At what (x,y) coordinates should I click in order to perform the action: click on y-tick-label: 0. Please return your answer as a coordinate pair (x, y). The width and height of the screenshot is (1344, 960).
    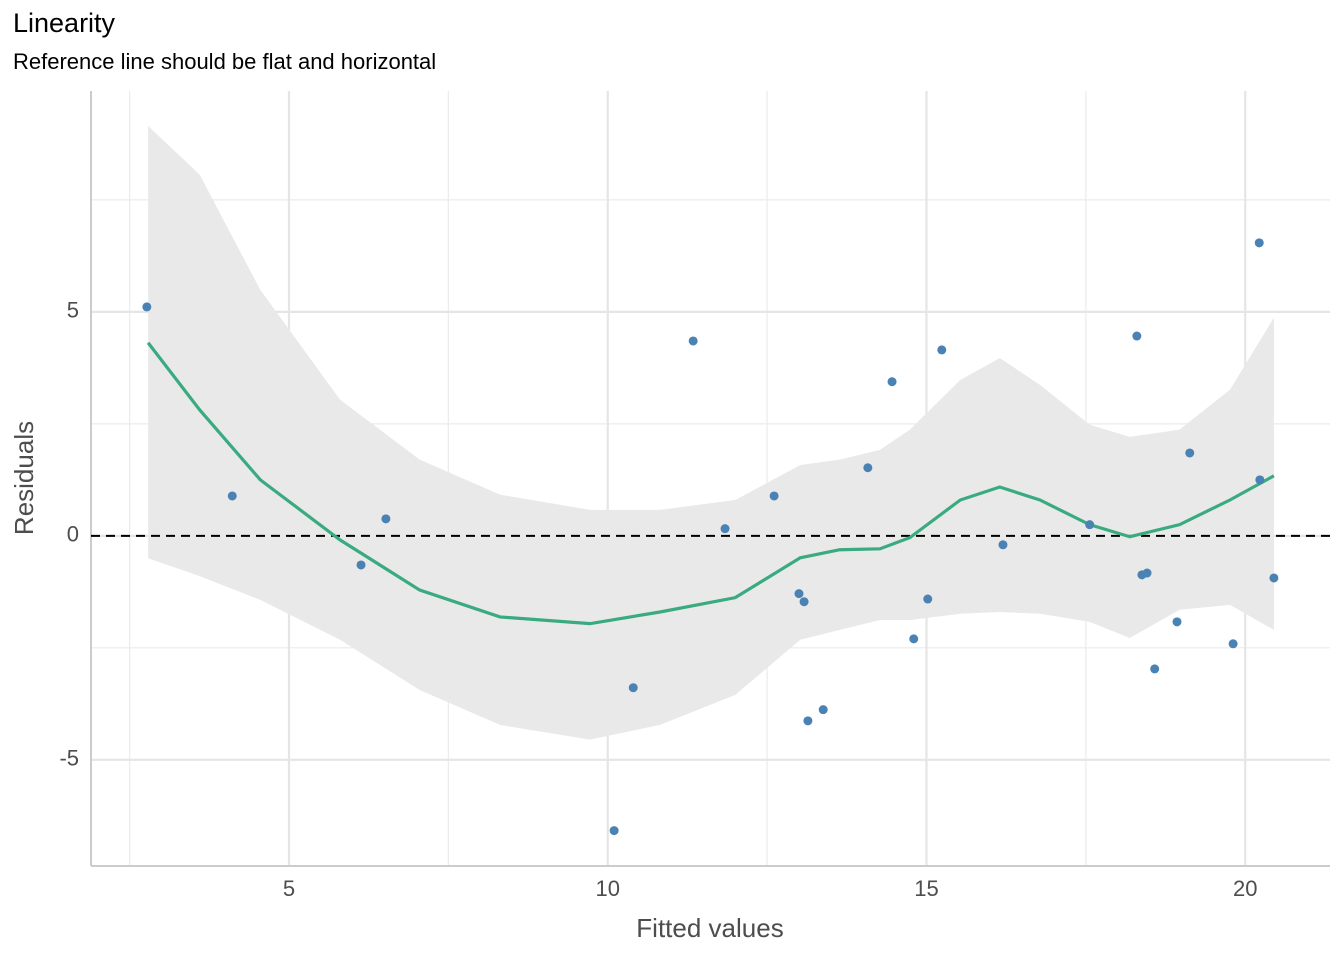
    Looking at the image, I should click on (73, 534).